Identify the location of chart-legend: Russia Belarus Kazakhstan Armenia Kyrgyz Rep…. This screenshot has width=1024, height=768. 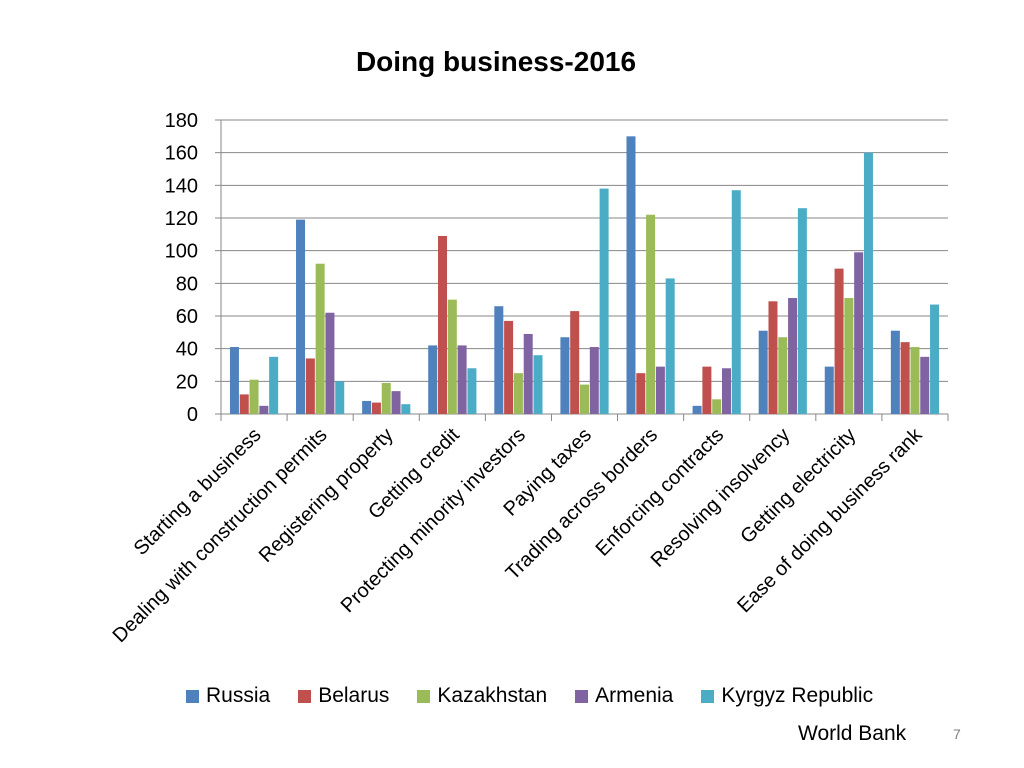
(543, 696).